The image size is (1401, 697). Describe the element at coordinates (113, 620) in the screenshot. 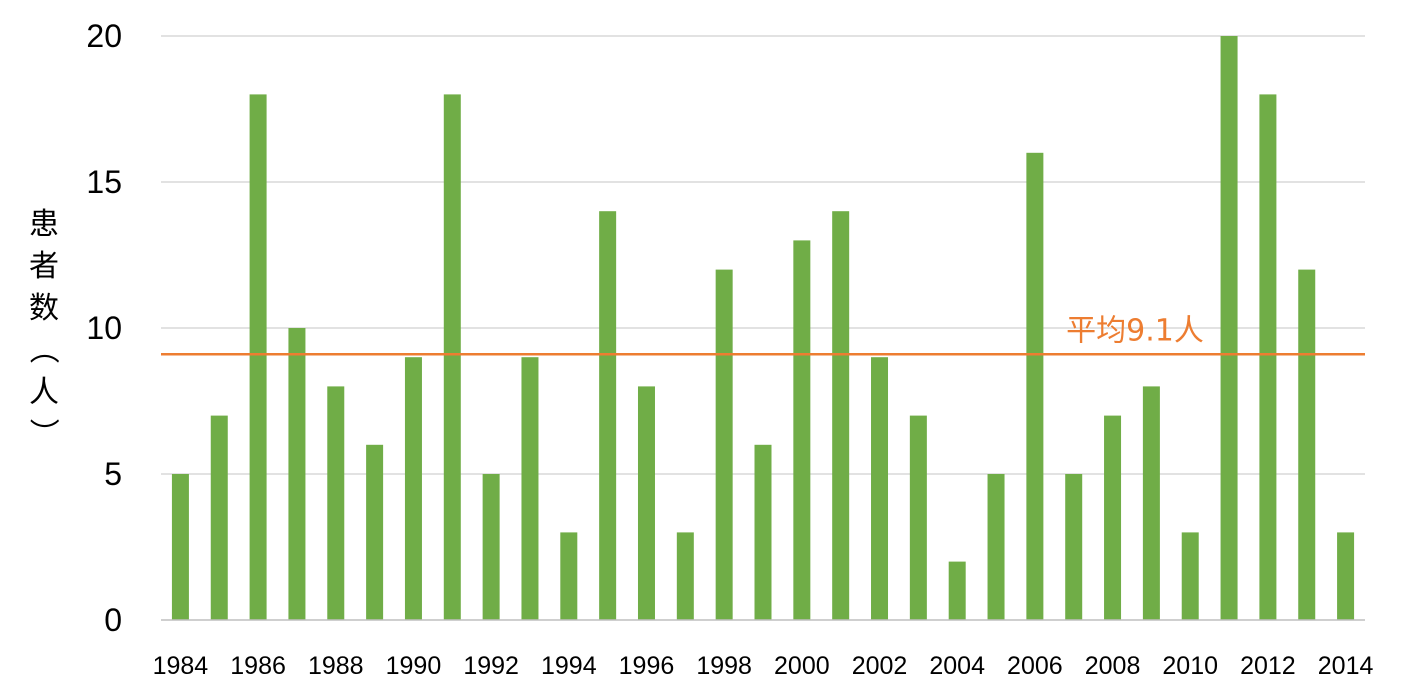

I see `y-tick-label: 0` at that location.